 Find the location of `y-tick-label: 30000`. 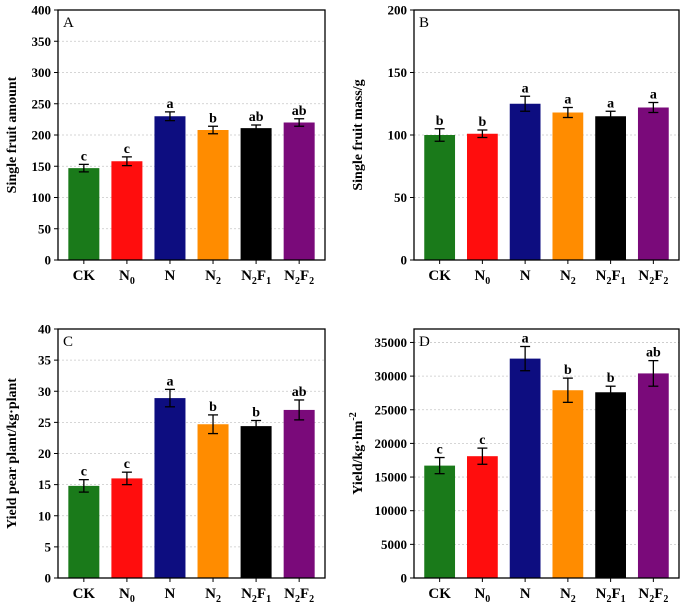

y-tick-label: 30000 is located at coordinates (391, 376).